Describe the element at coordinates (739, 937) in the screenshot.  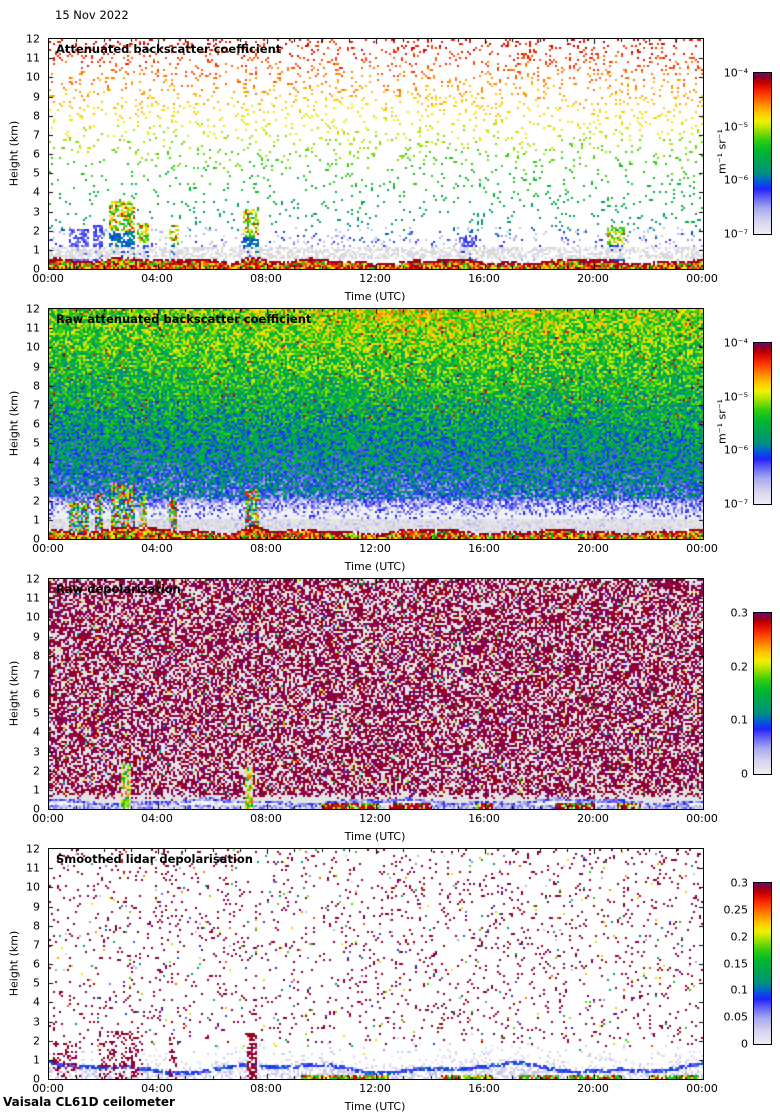
I see `colorbar-tick-label: 0.2` at that location.